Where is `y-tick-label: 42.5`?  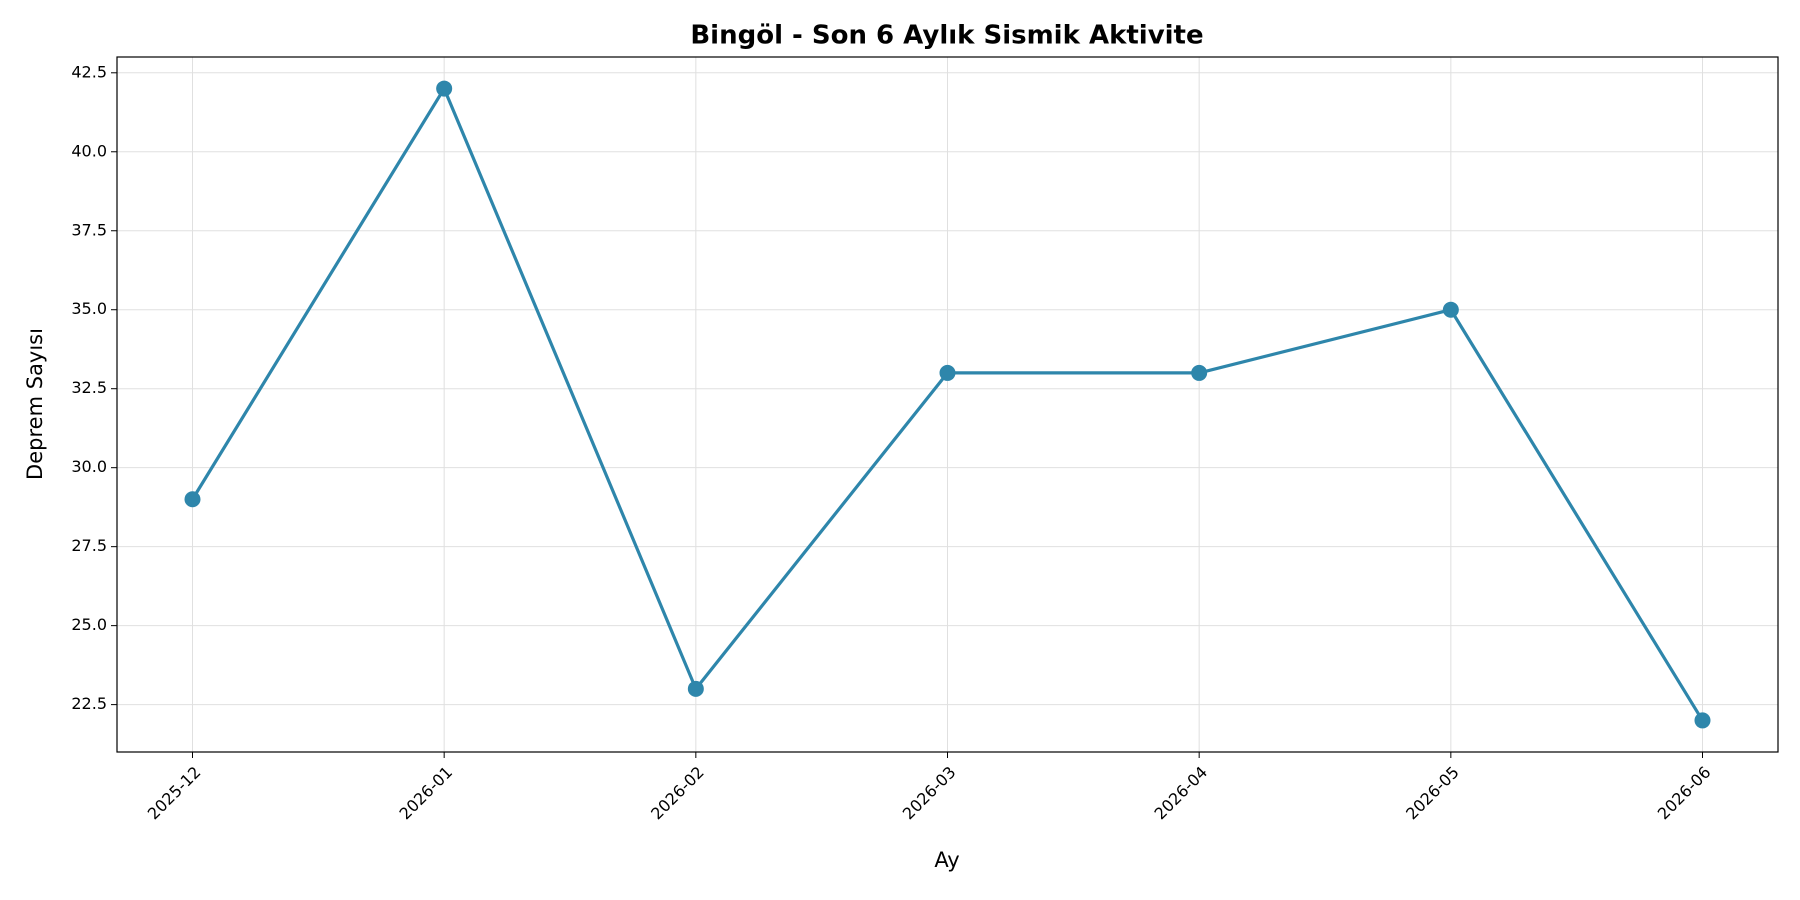
y-tick-label: 42.5 is located at coordinates (89, 71).